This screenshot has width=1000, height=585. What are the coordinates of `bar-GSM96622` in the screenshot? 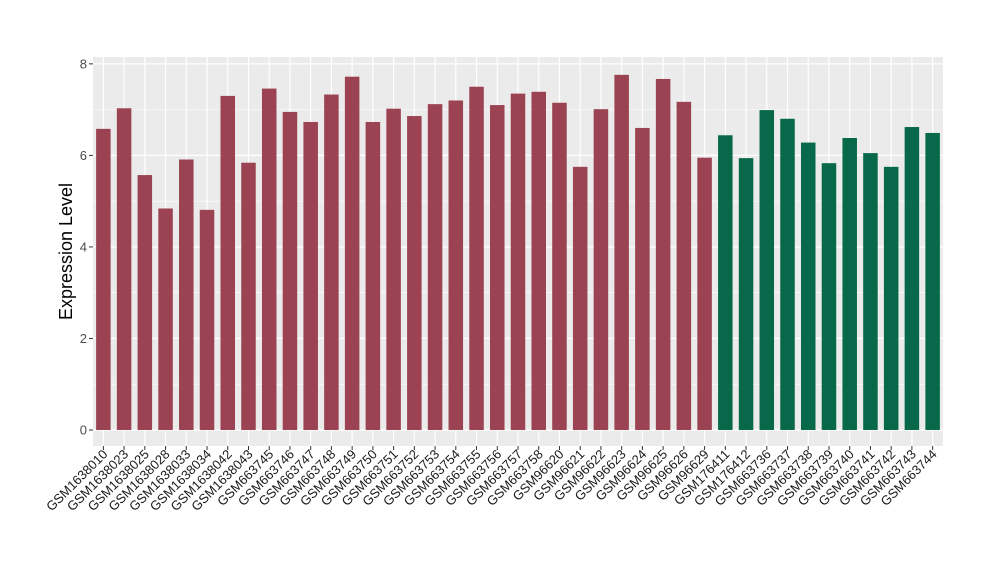 It's located at (601, 269).